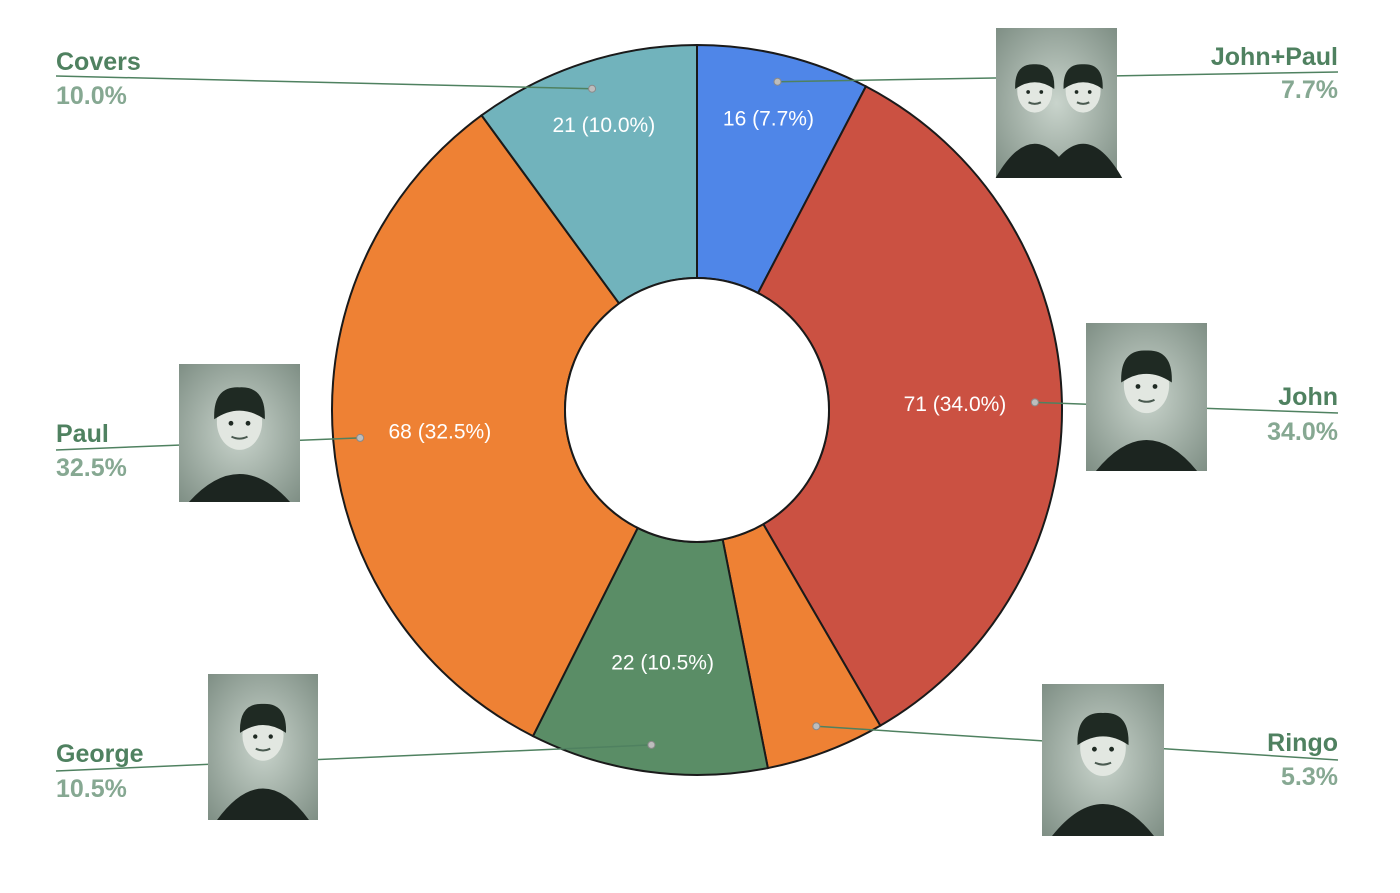  I want to click on slice-label-covers: 21 (10.0%), so click(603, 125).